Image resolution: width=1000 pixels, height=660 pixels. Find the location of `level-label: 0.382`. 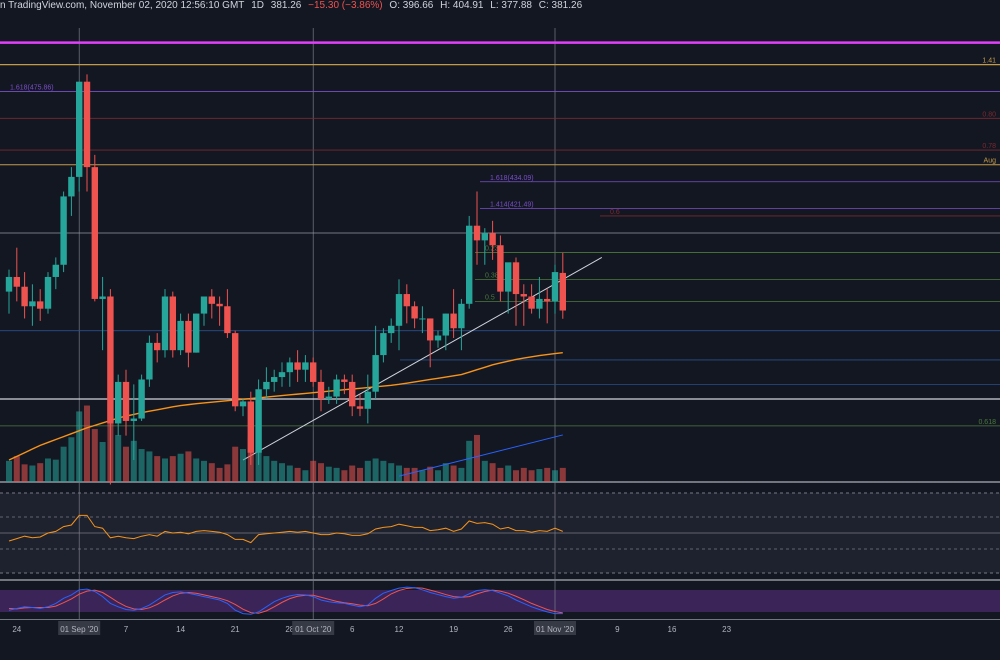

level-label: 0.382 is located at coordinates (494, 275).